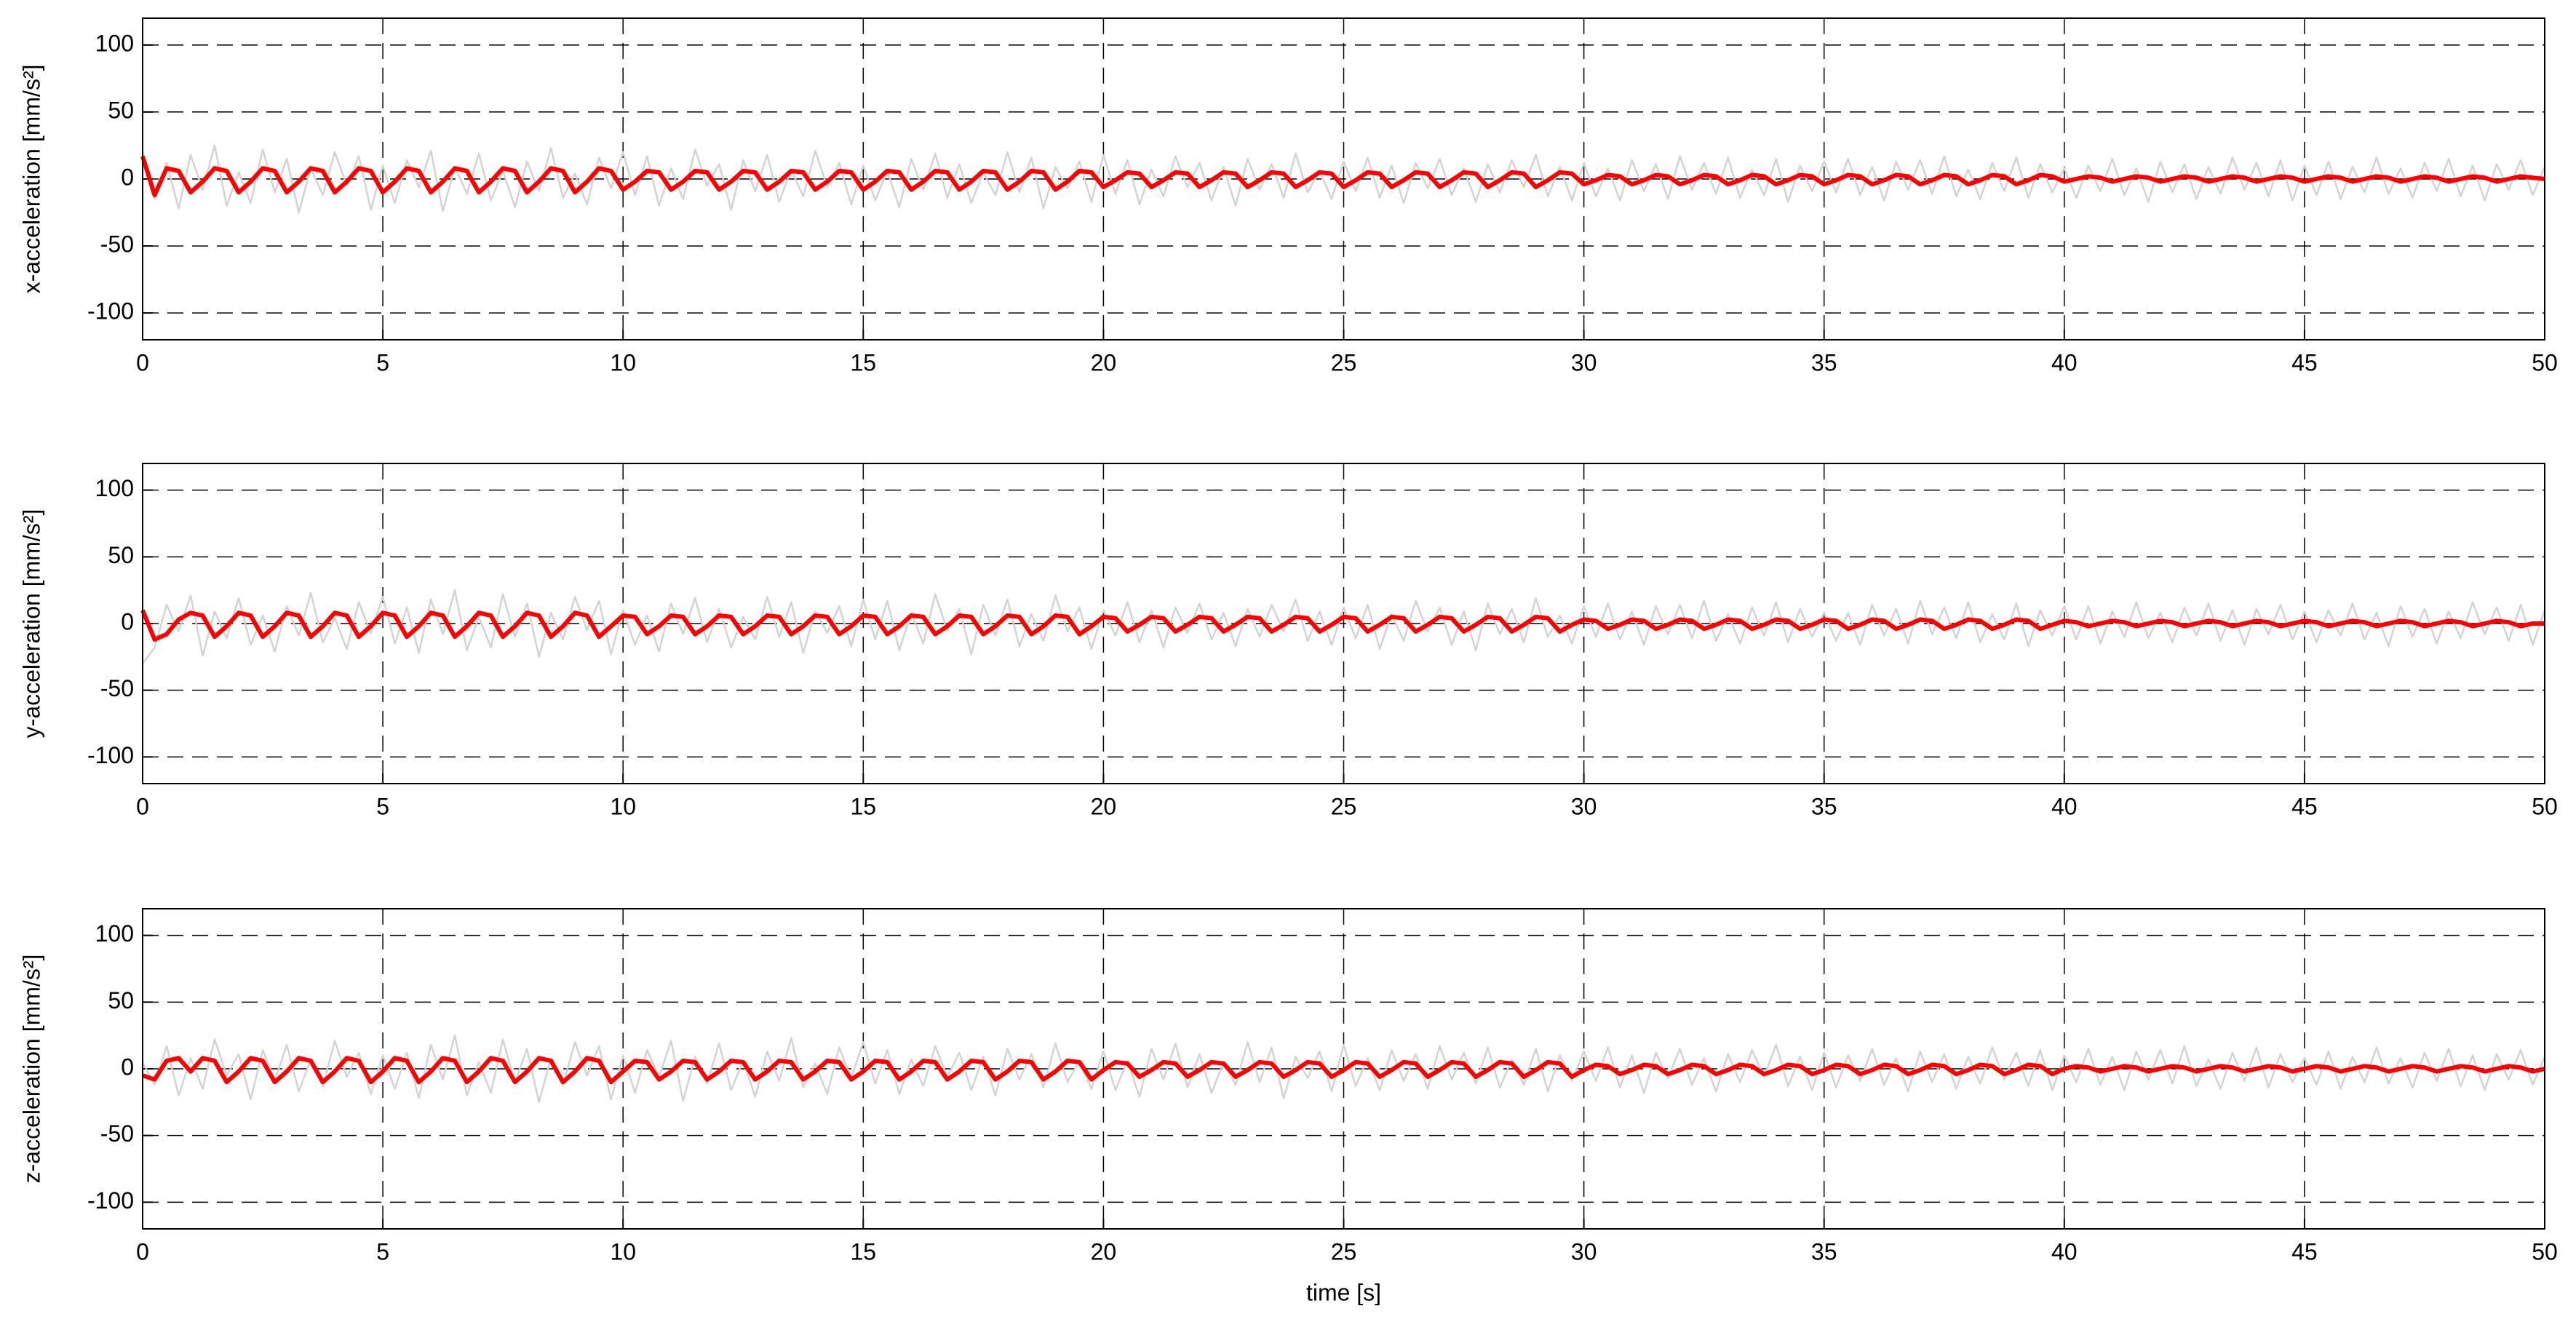 Image resolution: width=2576 pixels, height=1322 pixels. What do you see at coordinates (31, 1069) in the screenshot?
I see `y-axis-label: z-acceleration [mm/s²]` at bounding box center [31, 1069].